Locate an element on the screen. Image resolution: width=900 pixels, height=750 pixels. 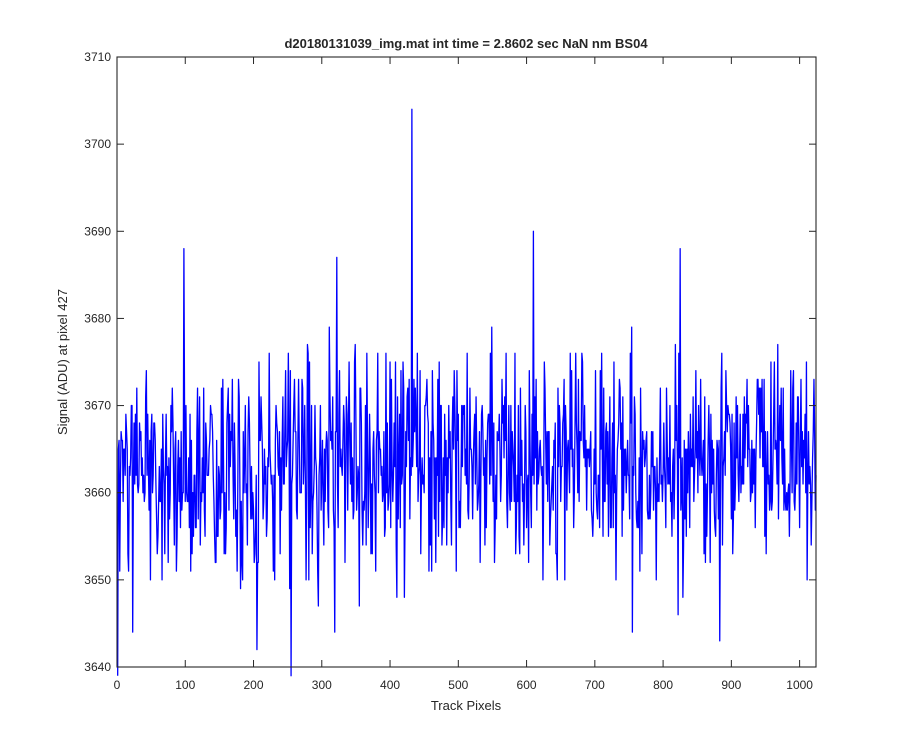
x-tick-label: 100 is located at coordinates (185, 685).